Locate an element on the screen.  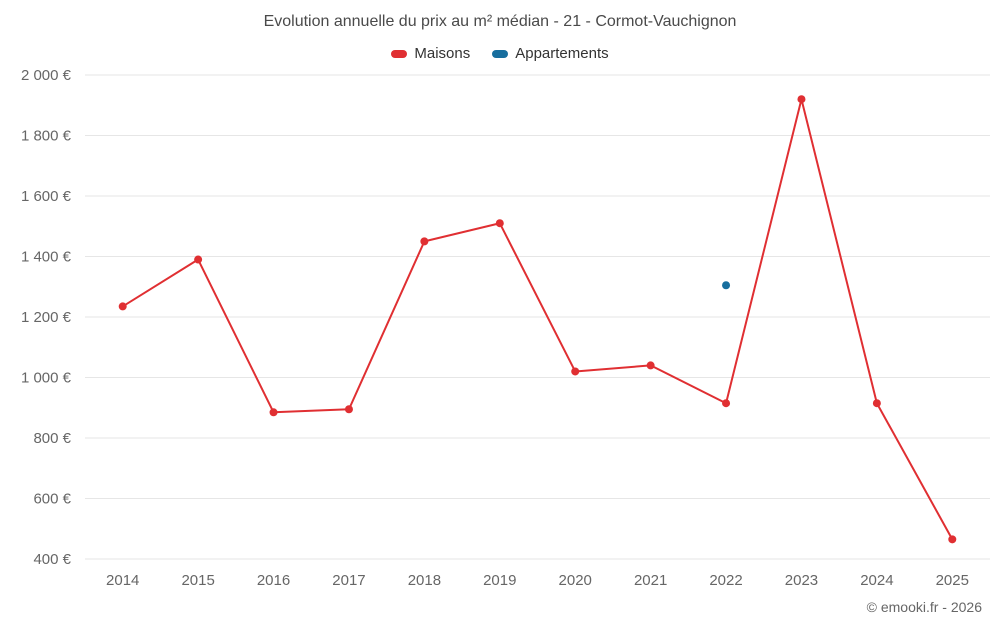
chart-legend: Maisons Appartements is located at coordinates (500, 53).